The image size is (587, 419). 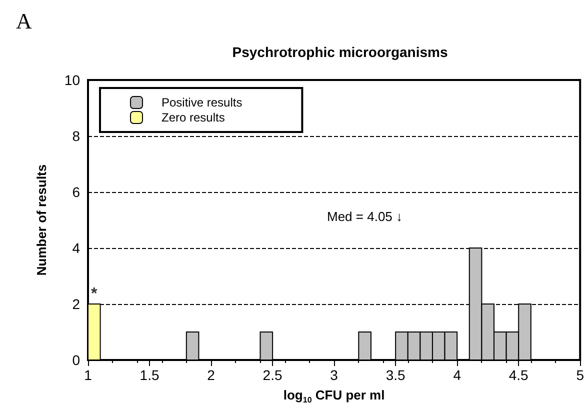 I want to click on x-tick-label: 1.5, so click(x=150, y=375).